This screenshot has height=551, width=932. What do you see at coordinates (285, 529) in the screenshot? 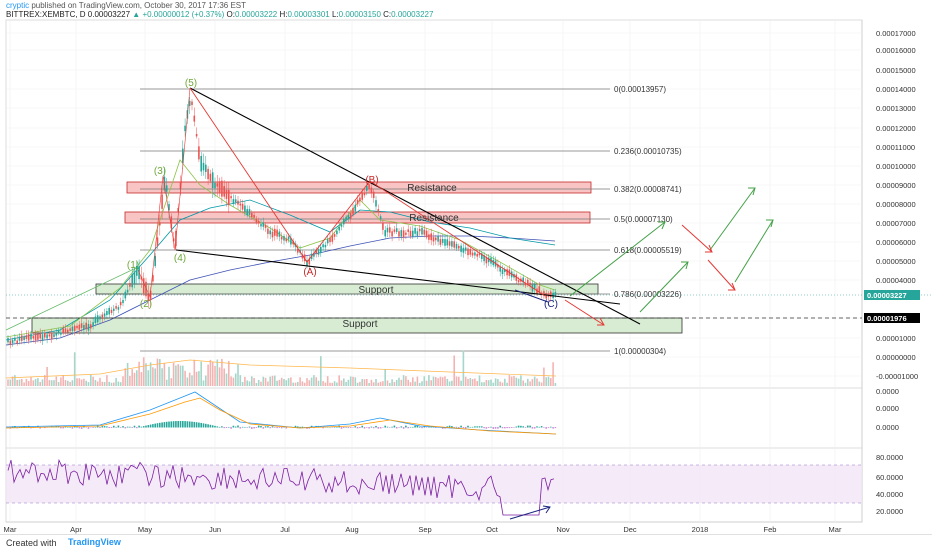
I see `time-axis-label: Jul` at bounding box center [285, 529].